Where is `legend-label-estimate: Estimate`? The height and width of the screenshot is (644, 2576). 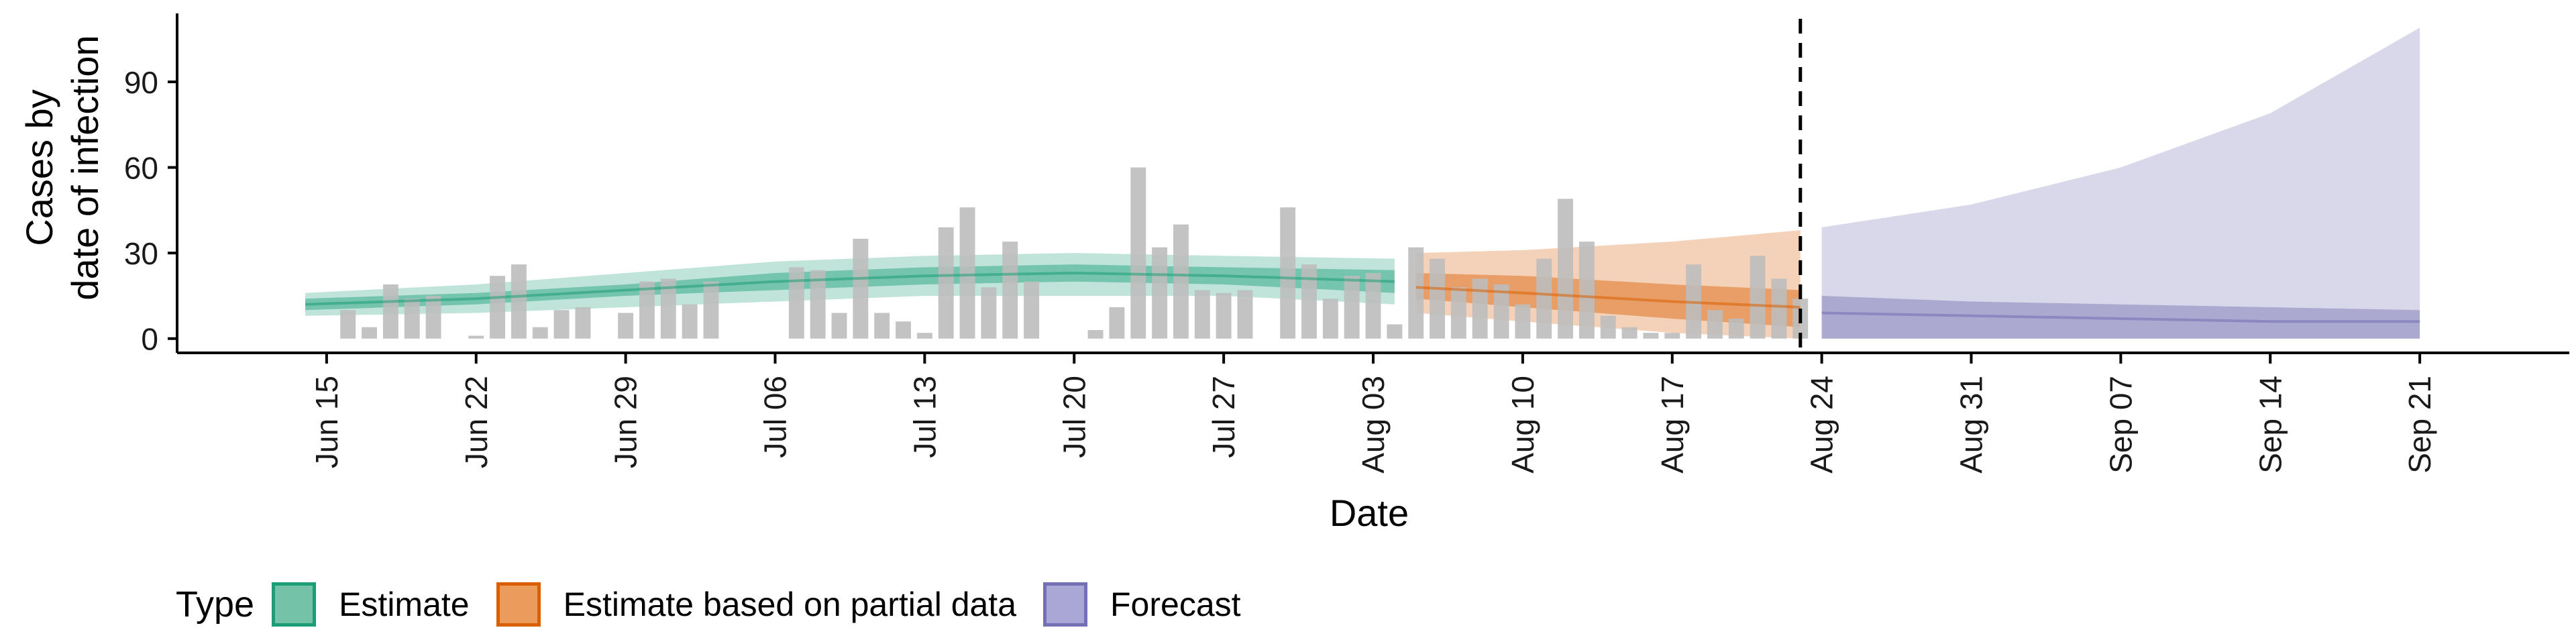 legend-label-estimate: Estimate is located at coordinates (404, 604).